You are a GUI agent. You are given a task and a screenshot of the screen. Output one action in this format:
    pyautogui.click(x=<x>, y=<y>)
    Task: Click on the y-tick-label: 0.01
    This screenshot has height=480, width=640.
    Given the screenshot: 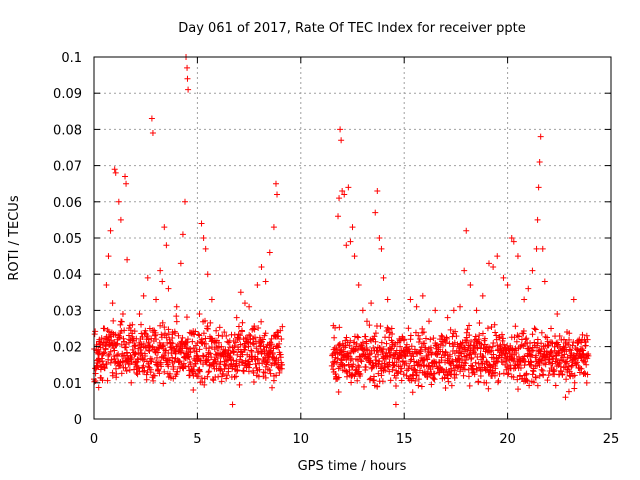 What is the action you would take?
    pyautogui.click(x=67, y=384)
    